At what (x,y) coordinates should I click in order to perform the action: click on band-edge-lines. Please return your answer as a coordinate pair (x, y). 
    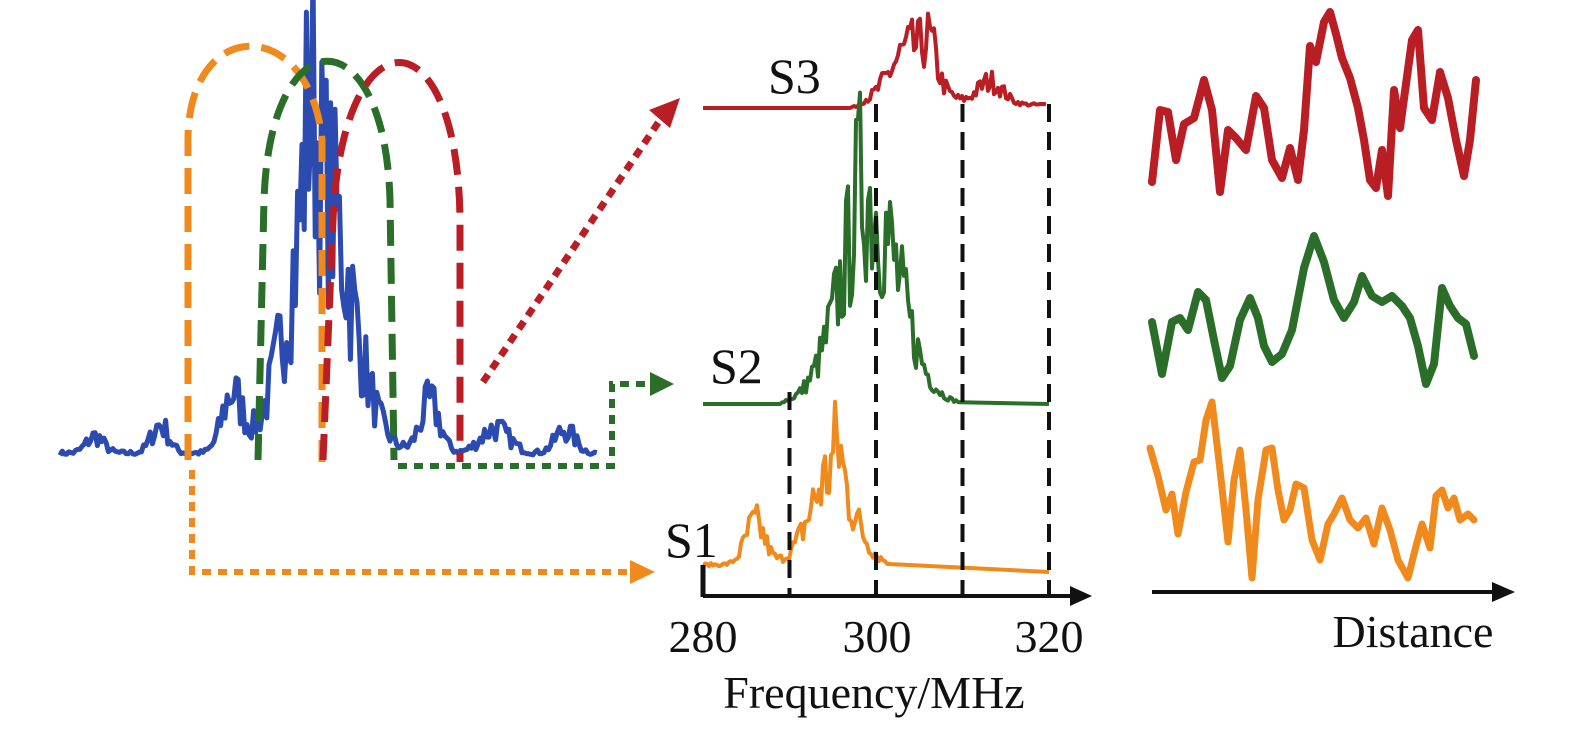
    Looking at the image, I should click on (919, 350).